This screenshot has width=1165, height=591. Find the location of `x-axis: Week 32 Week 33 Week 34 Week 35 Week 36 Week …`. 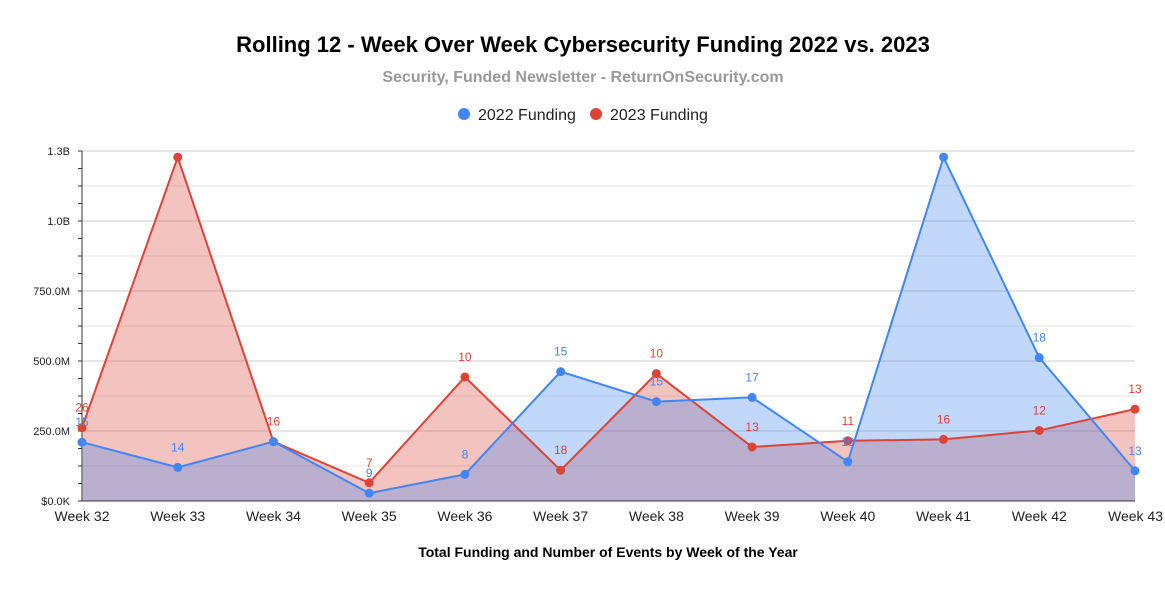

x-axis: Week 32 Week 33 Week 34 Week 35 Week 36 Week … is located at coordinates (609, 512).